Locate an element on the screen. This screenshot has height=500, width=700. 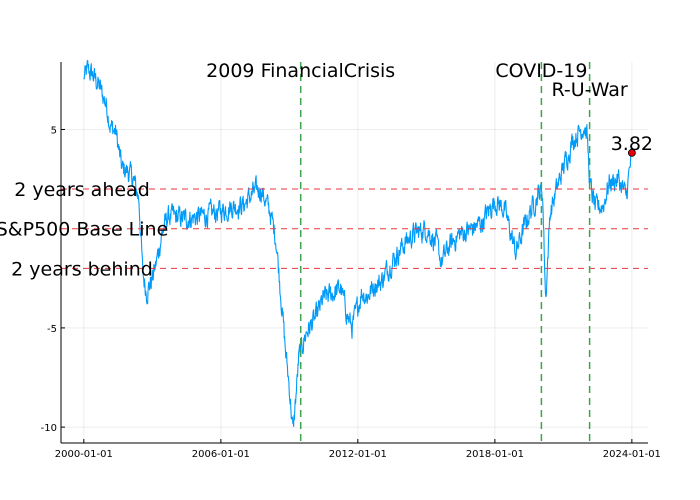
last-value-label: 3.82 is located at coordinates (632, 144).